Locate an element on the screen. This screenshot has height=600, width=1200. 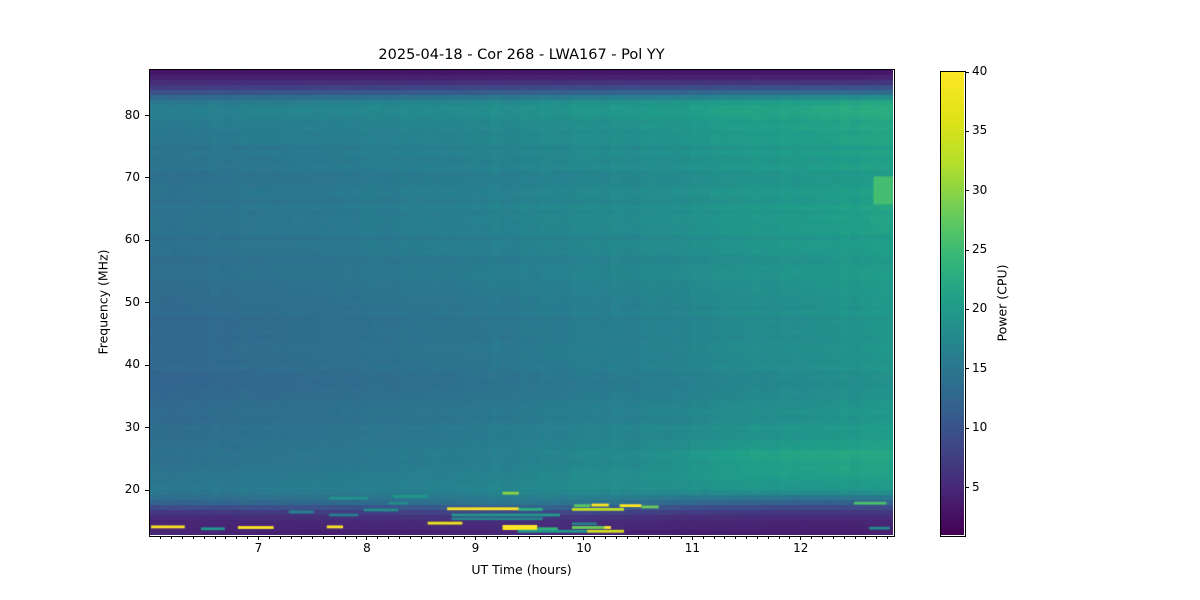
y-tick-label: 70 is located at coordinates (132, 176).